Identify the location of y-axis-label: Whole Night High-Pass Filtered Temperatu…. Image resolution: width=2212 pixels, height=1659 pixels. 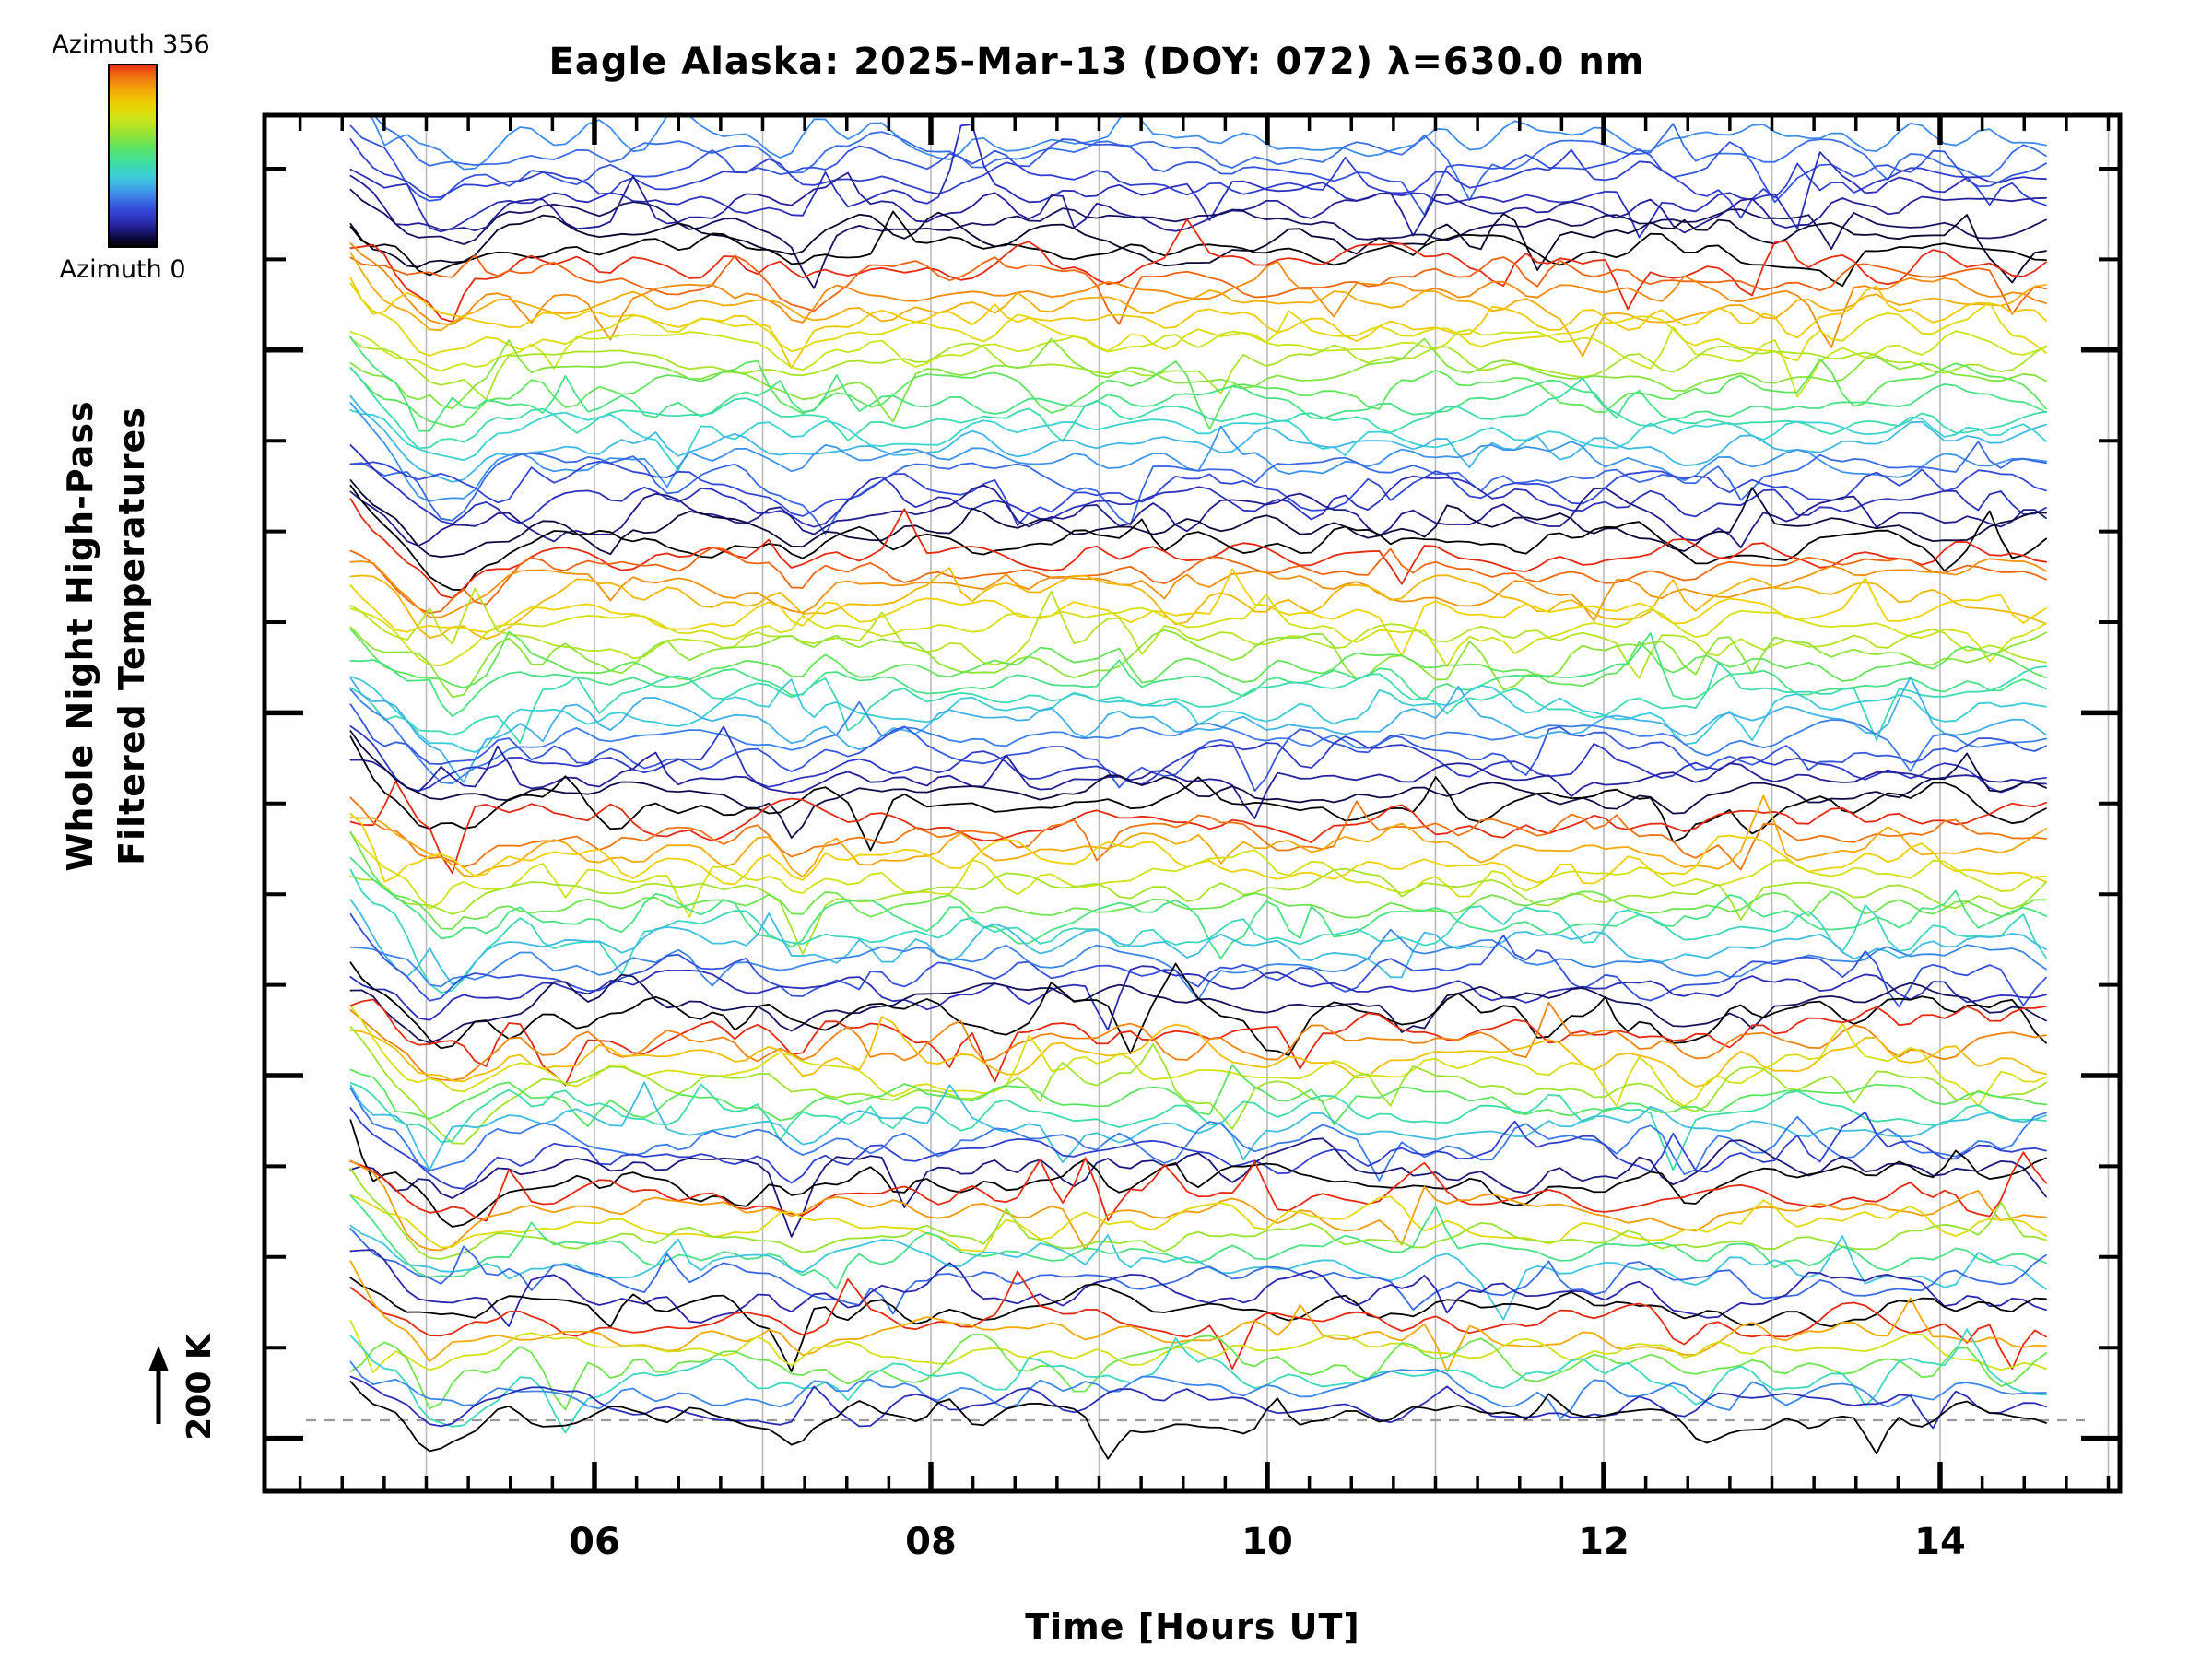
(106, 635).